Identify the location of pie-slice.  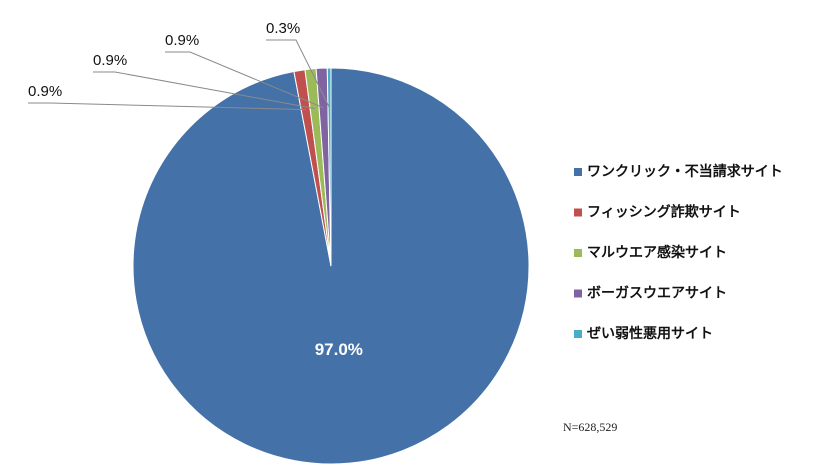
(329, 167).